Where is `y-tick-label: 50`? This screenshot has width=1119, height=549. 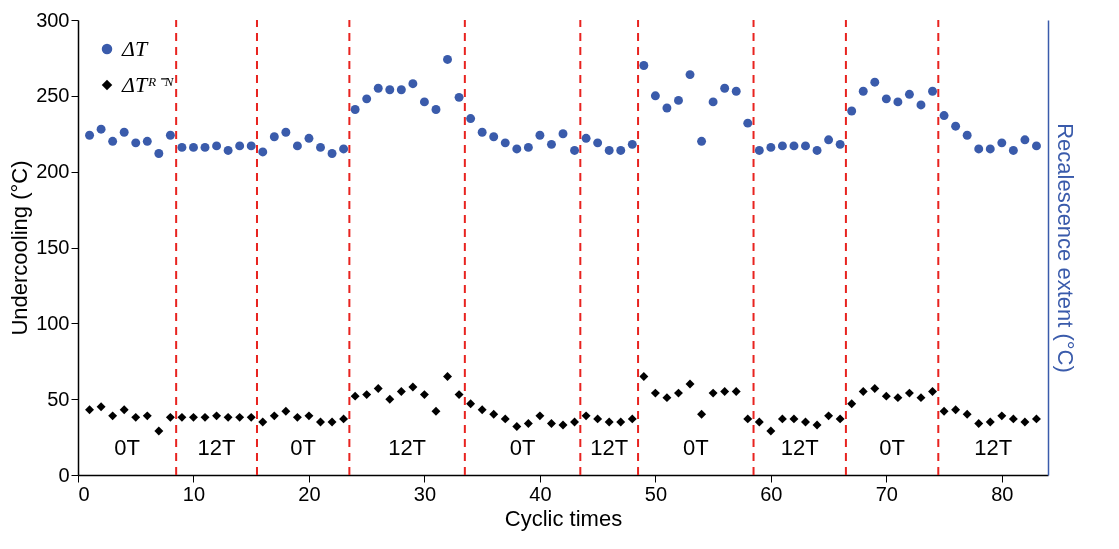 y-tick-label: 50 is located at coordinates (58, 398).